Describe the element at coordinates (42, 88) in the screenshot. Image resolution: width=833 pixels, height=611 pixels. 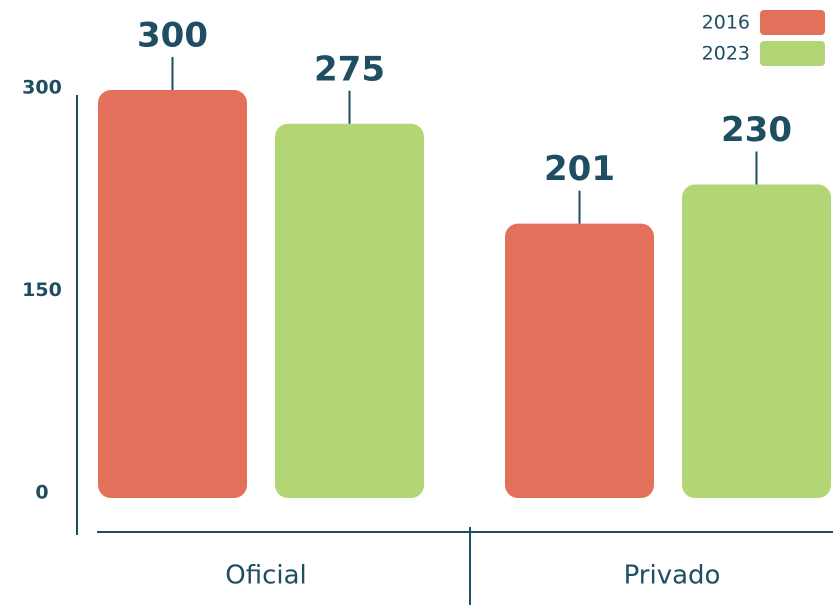
I see `y-tick-label: 300` at that location.